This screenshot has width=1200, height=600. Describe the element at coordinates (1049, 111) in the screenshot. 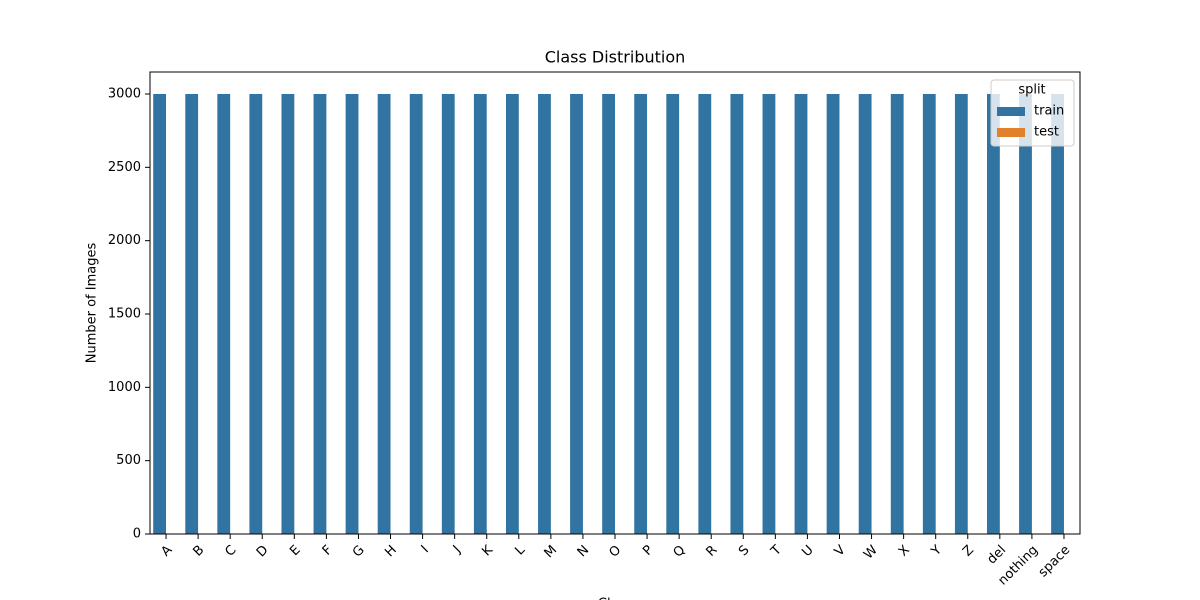

I see `legend-label: train` at that location.